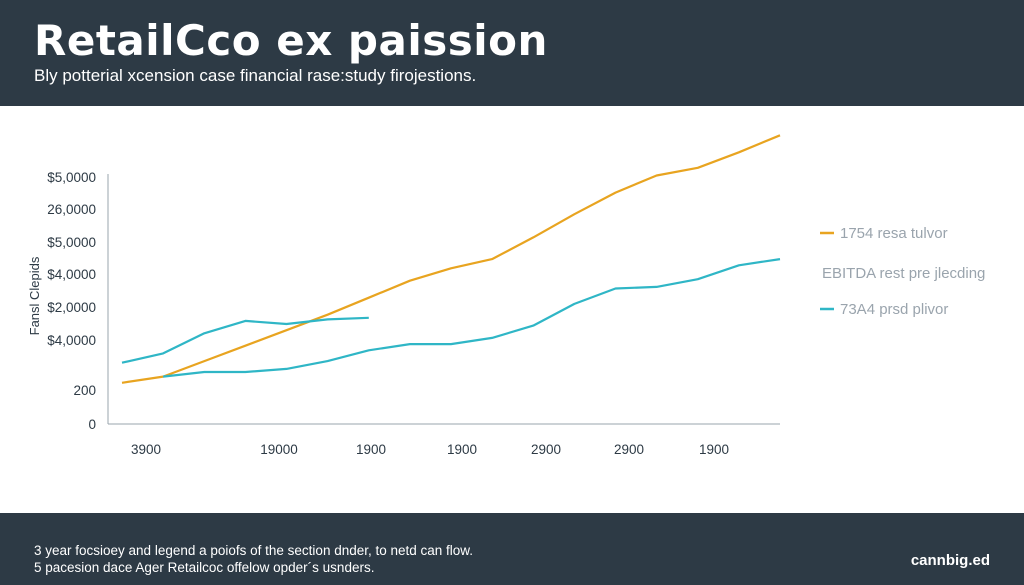 The height and width of the screenshot is (585, 1024). What do you see at coordinates (146, 449) in the screenshot?
I see `x-tick-label: 3900` at bounding box center [146, 449].